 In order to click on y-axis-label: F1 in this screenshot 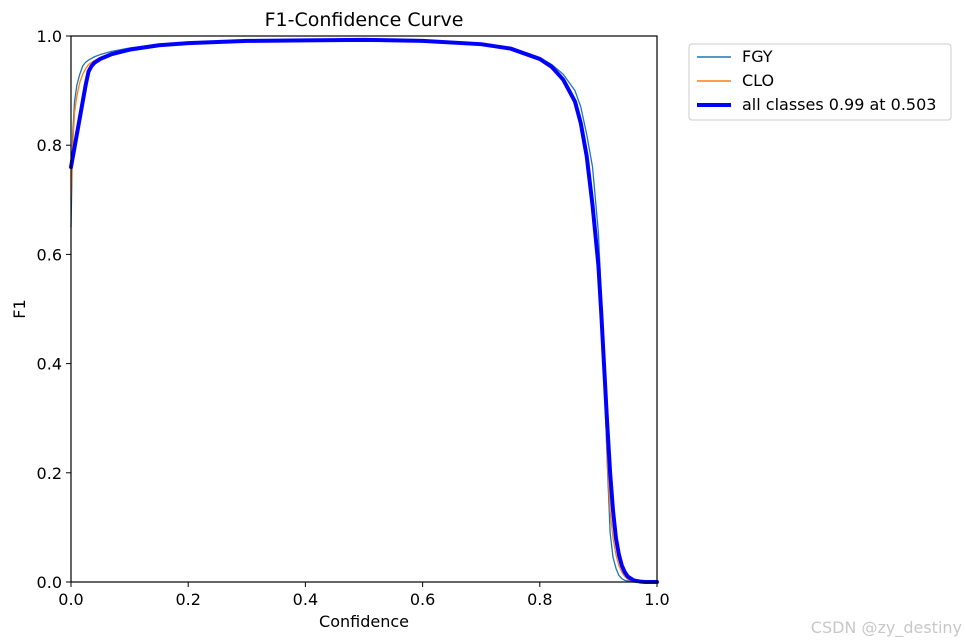, I will do `click(19, 308)`.